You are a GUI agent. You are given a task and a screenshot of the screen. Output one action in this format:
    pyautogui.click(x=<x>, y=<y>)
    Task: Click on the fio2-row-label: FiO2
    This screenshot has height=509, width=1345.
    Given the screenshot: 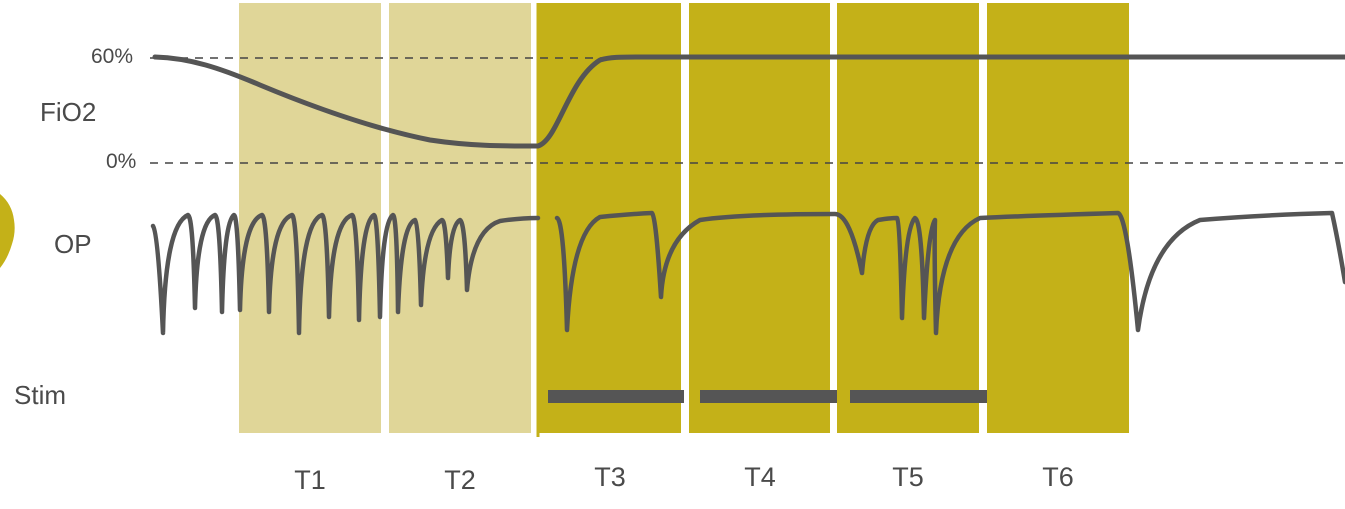 What is the action you would take?
    pyautogui.click(x=68, y=112)
    